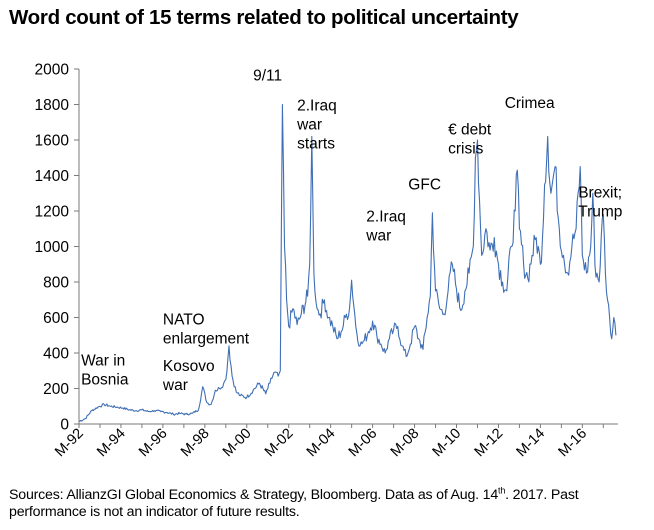 Image resolution: width=654 pixels, height=530 pixels. I want to click on x-tick-label: M-00, so click(237, 443).